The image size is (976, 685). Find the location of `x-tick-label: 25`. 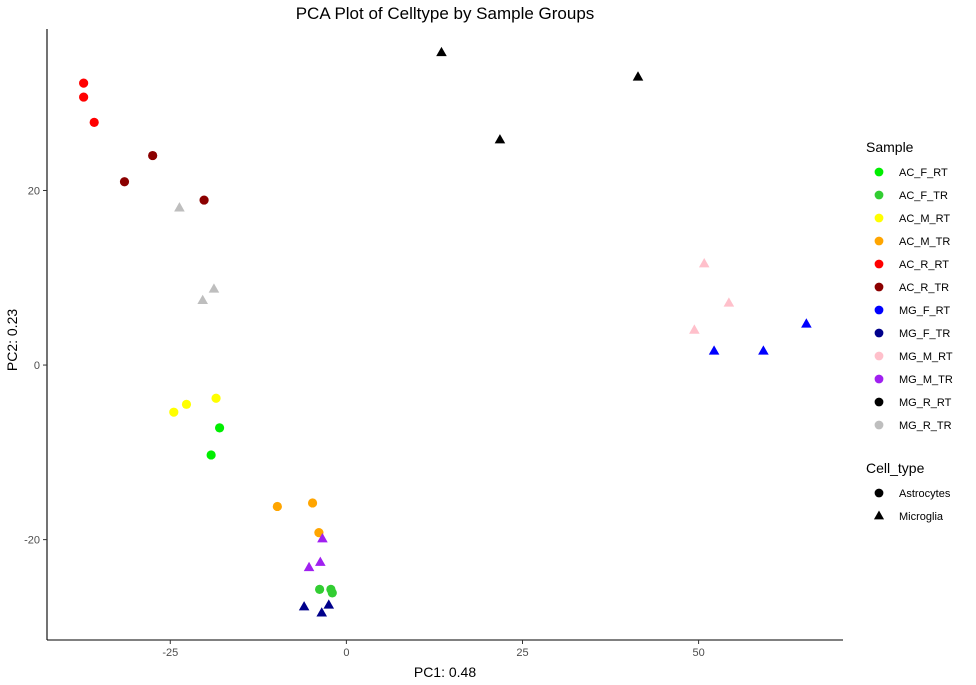

x-tick-label: 25 is located at coordinates (522, 653).